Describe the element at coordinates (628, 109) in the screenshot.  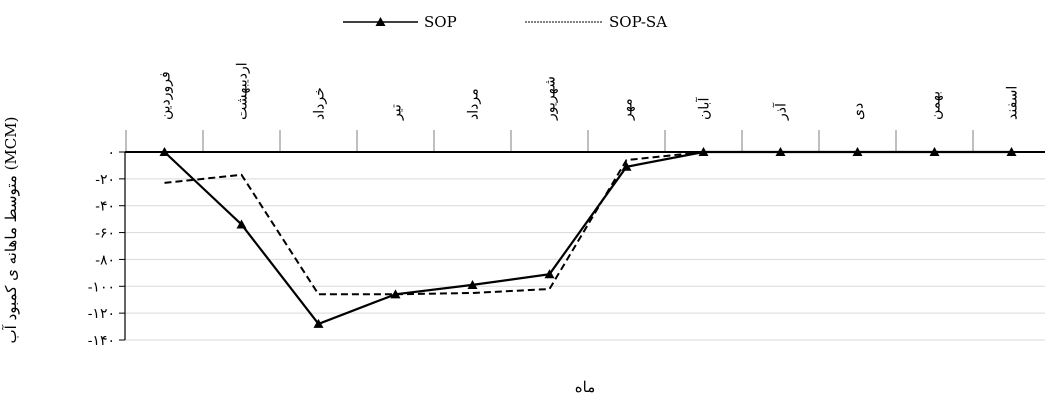
I see `x-tick-label: مهر` at that location.